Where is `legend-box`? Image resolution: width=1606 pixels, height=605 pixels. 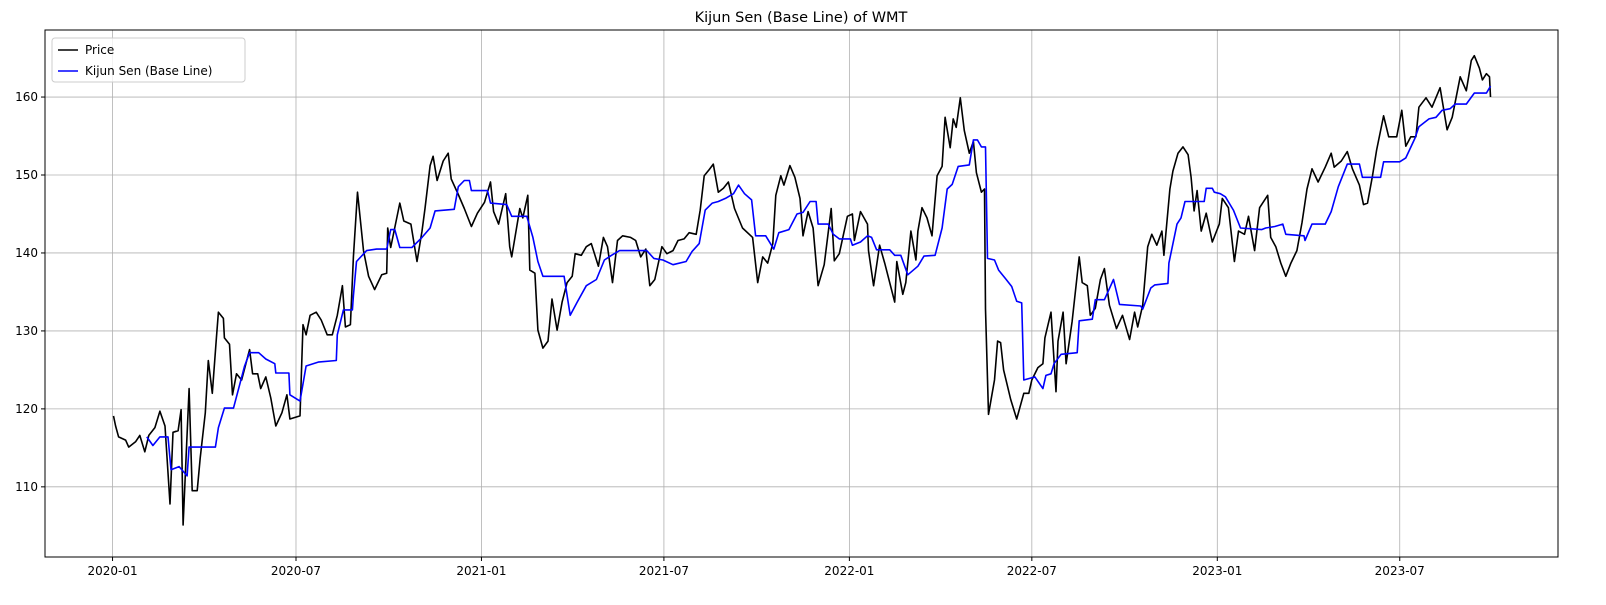 legend-box is located at coordinates (148, 60).